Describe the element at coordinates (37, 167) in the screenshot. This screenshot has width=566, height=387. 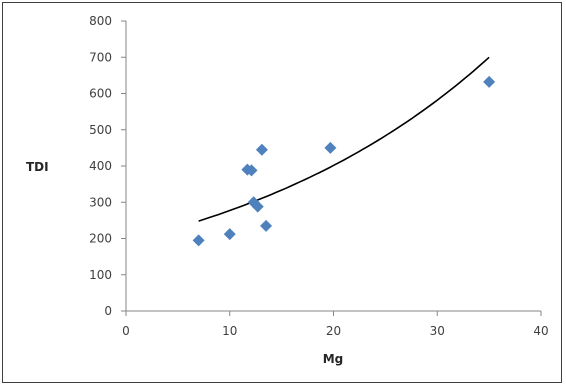
I see `y-axis-title: TDI` at that location.